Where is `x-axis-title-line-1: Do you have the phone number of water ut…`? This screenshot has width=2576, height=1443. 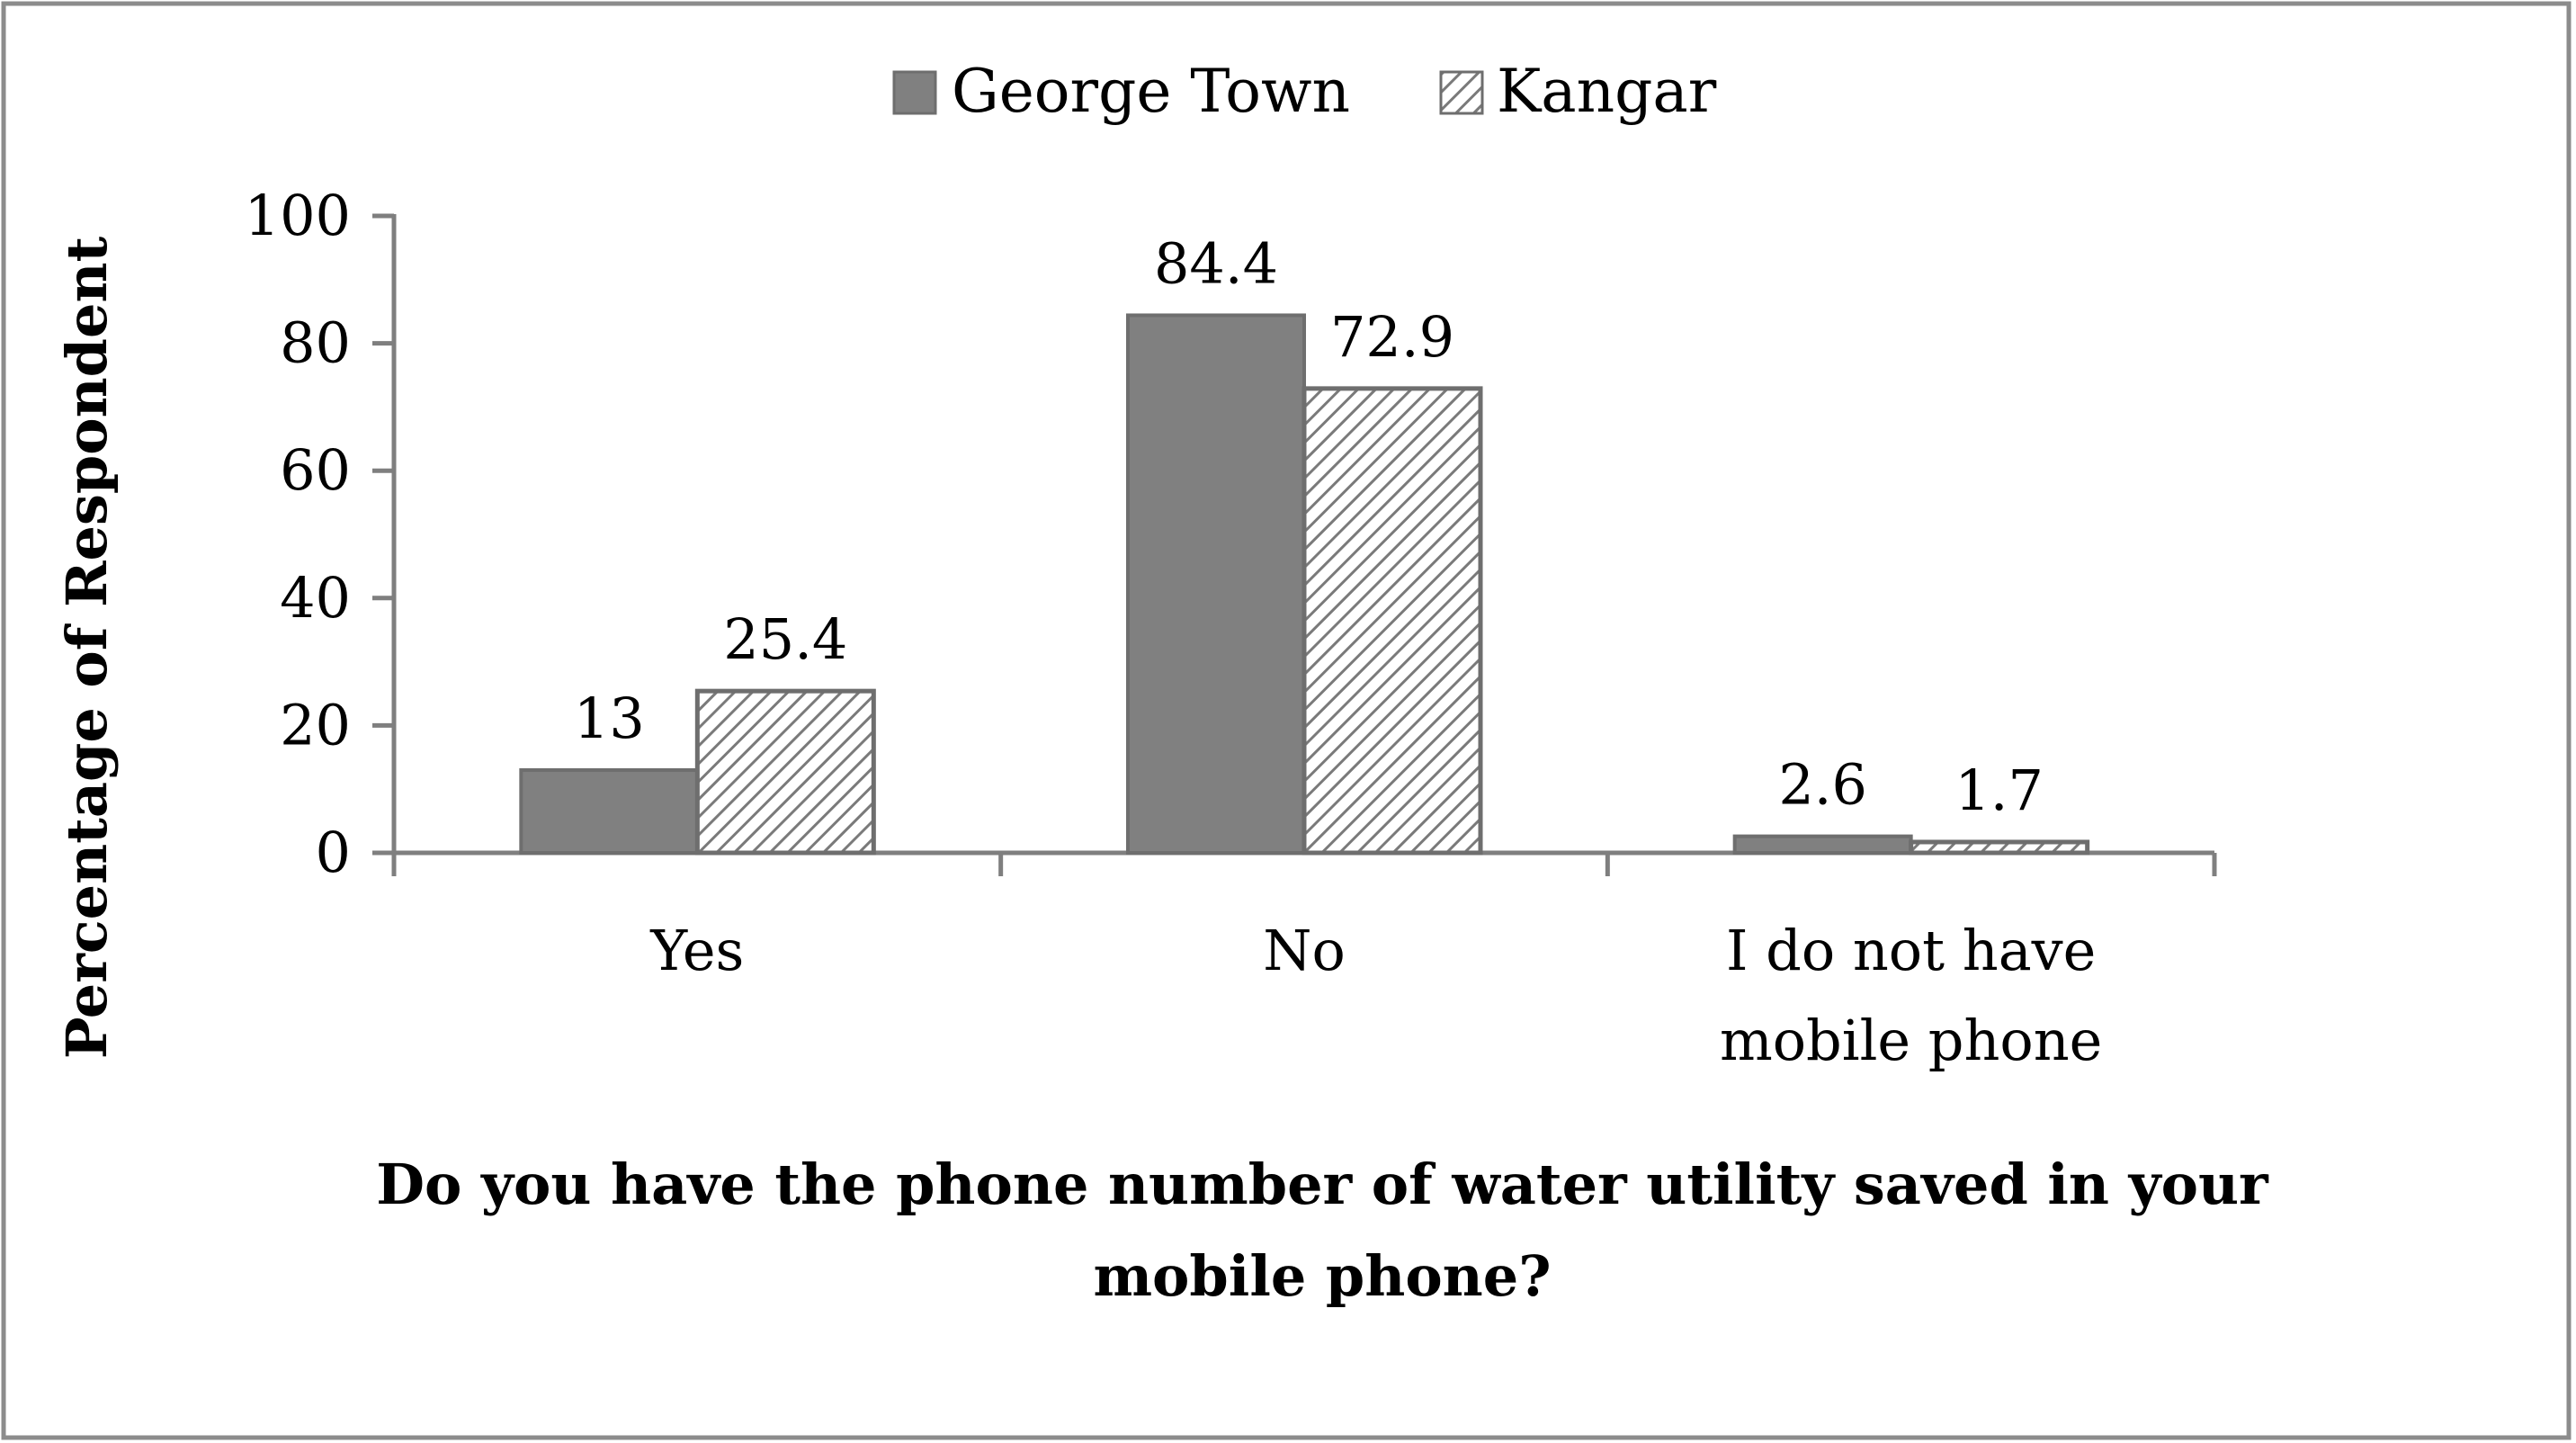 x-axis-title-line-1: Do you have the phone number of water ut… is located at coordinates (1322, 1184).